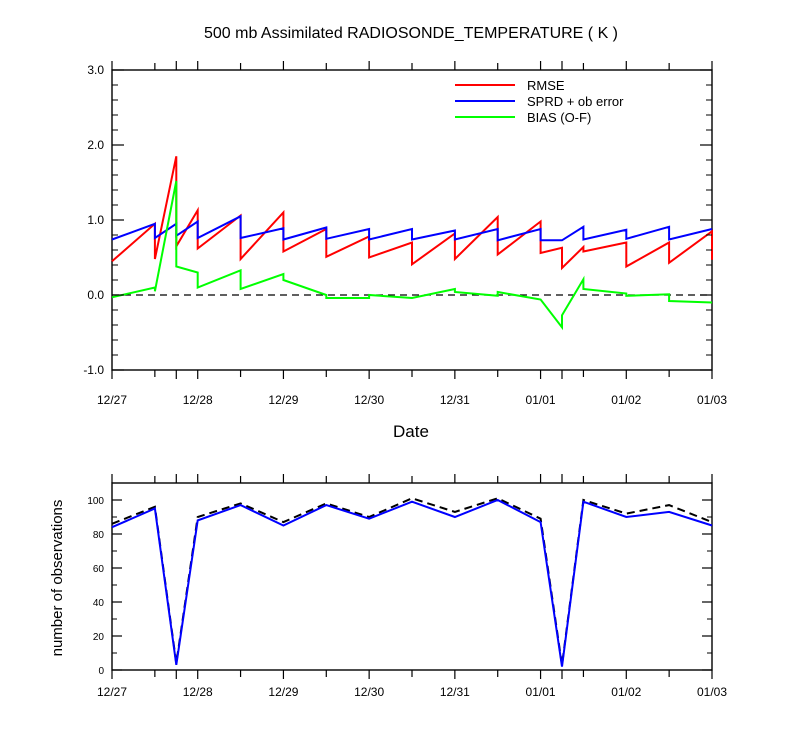 Image resolution: width=800 pixels, height=750 pixels. Describe the element at coordinates (93, 370) in the screenshot. I see `y-tick-label: -1.0` at that location.